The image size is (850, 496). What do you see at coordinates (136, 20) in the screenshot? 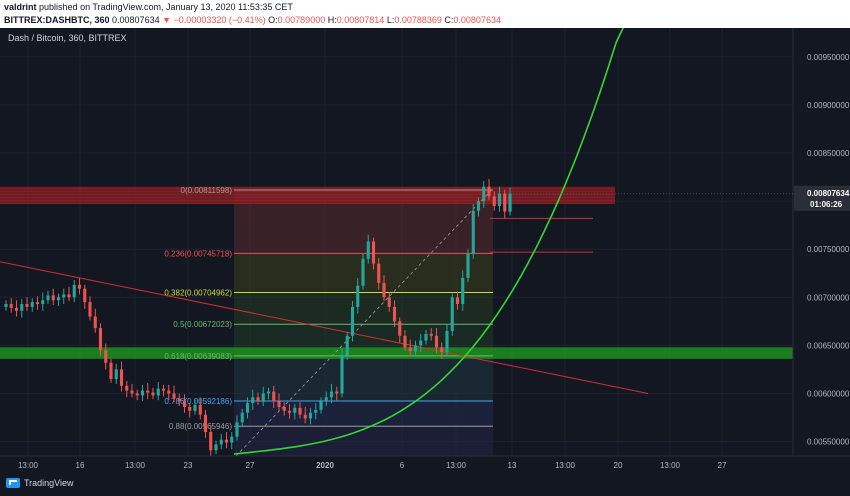
I see `last-price: 0.00807634` at bounding box center [136, 20].